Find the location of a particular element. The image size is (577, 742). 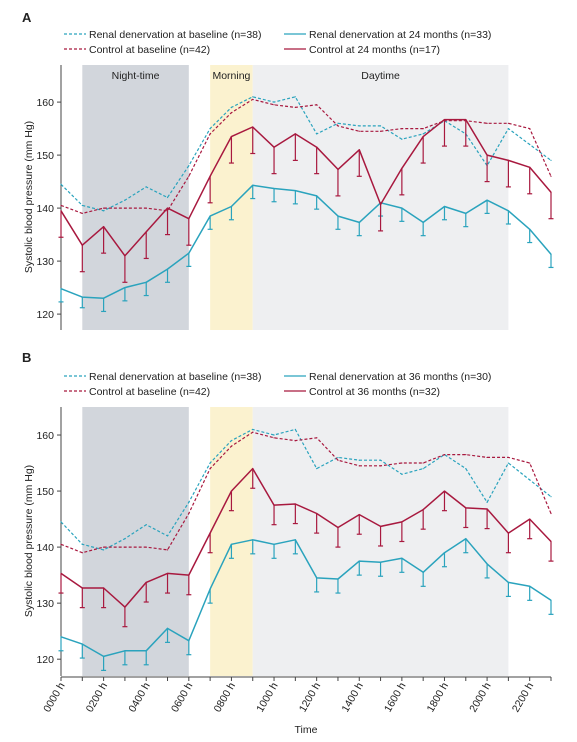

x-tick-label: 0400 h is located at coordinates (139, 697).